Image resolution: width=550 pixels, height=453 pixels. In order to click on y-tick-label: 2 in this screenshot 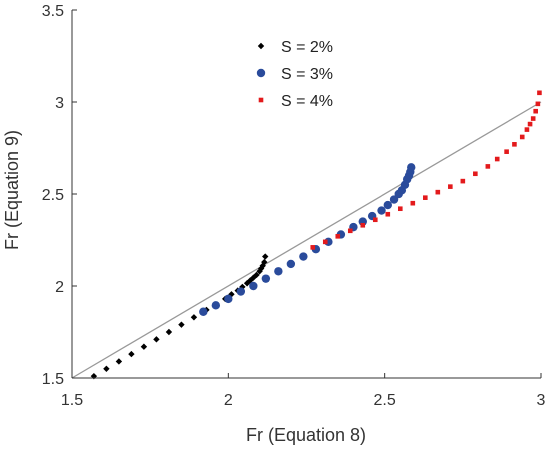, I will do `click(59, 287)`.